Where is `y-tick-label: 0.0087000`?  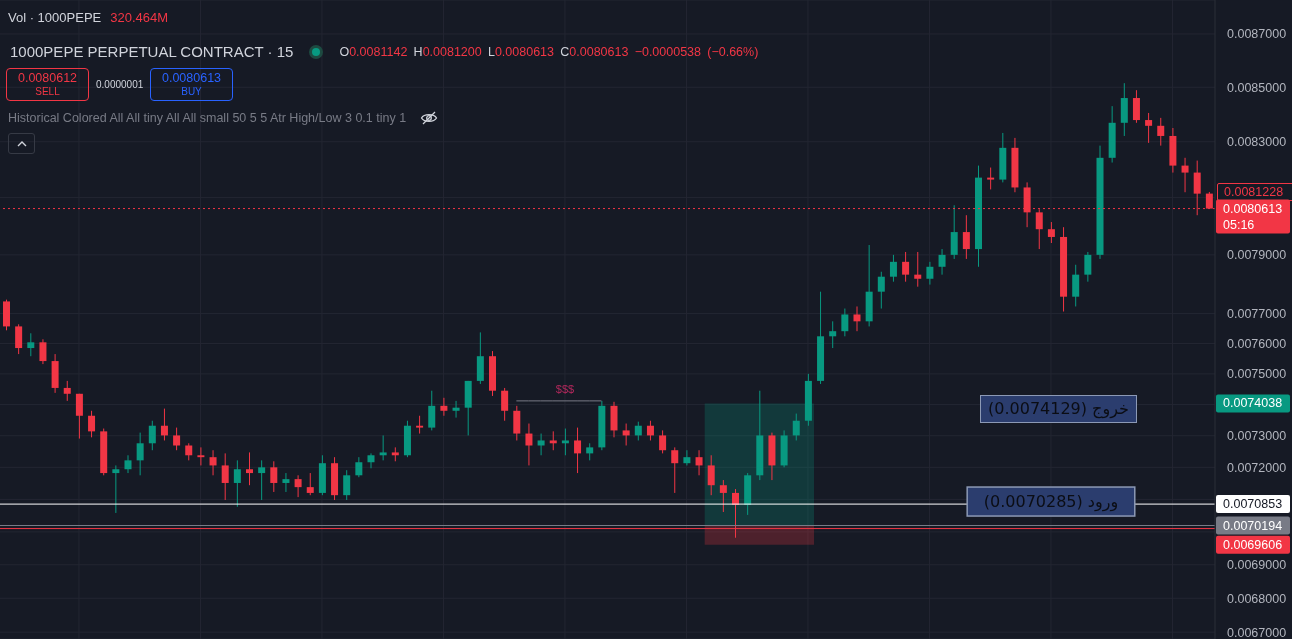
y-tick-label: 0.0087000 is located at coordinates (1257, 34).